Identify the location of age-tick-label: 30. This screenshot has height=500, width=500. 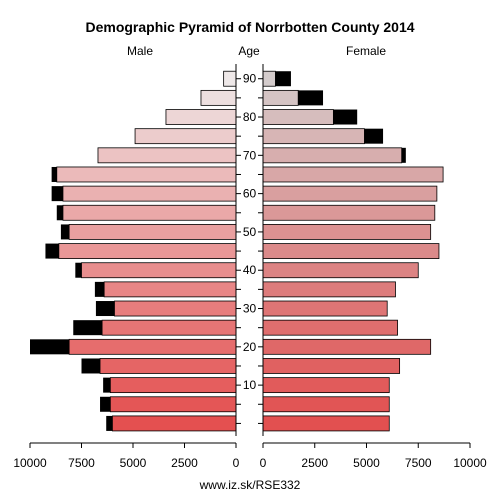
(250, 309).